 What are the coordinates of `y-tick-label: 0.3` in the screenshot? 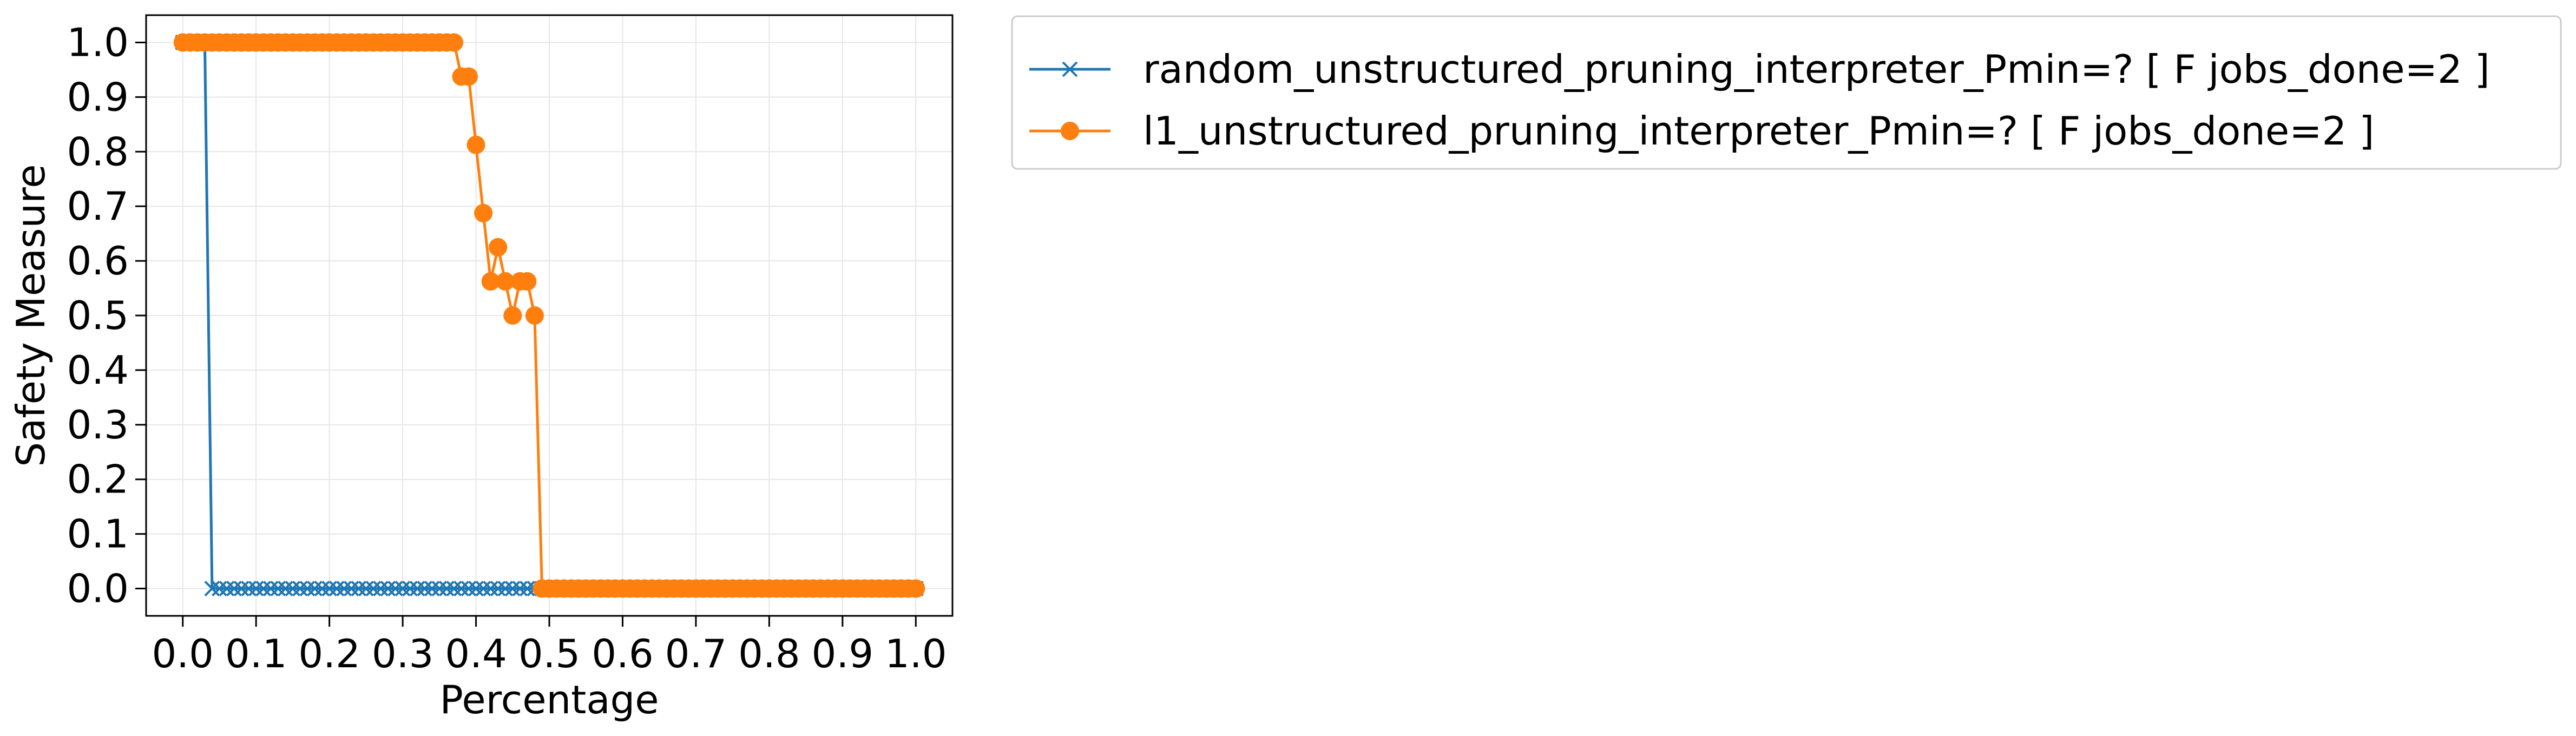 It's located at (98, 425).